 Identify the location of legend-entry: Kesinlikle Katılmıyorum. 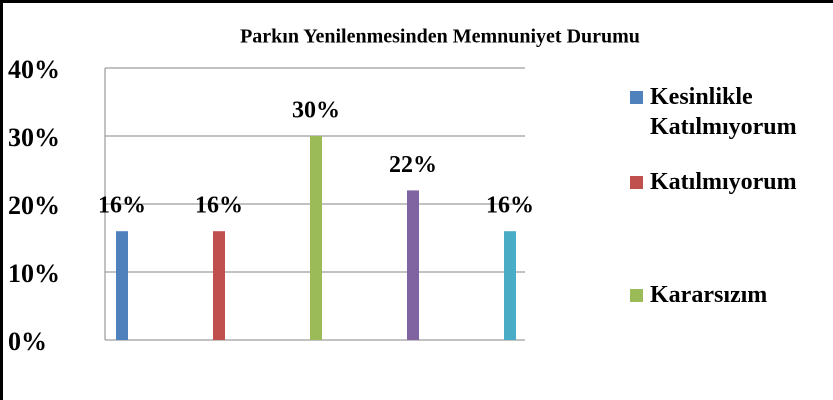
(720, 112).